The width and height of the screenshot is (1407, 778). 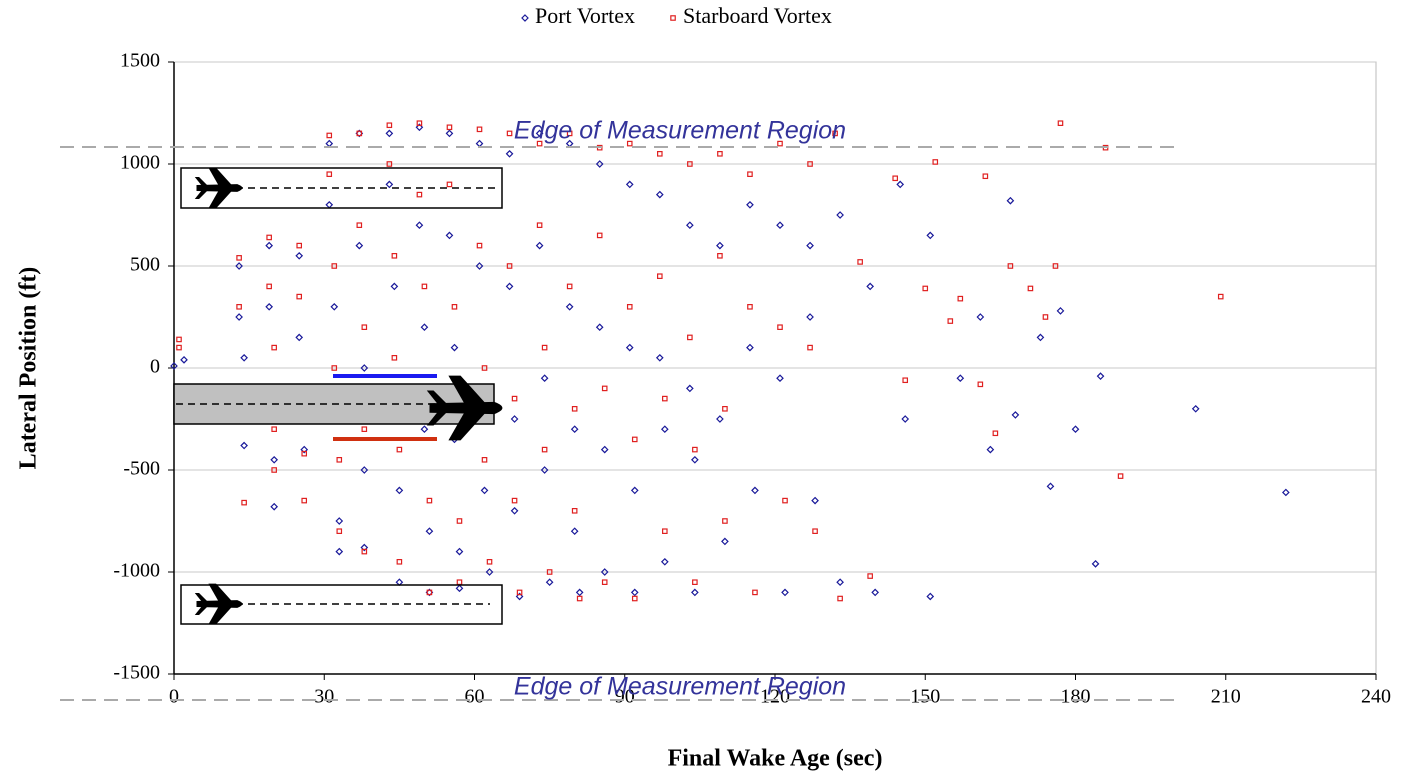 What do you see at coordinates (141, 469) in the screenshot?
I see `y-tick-label: -500` at bounding box center [141, 469].